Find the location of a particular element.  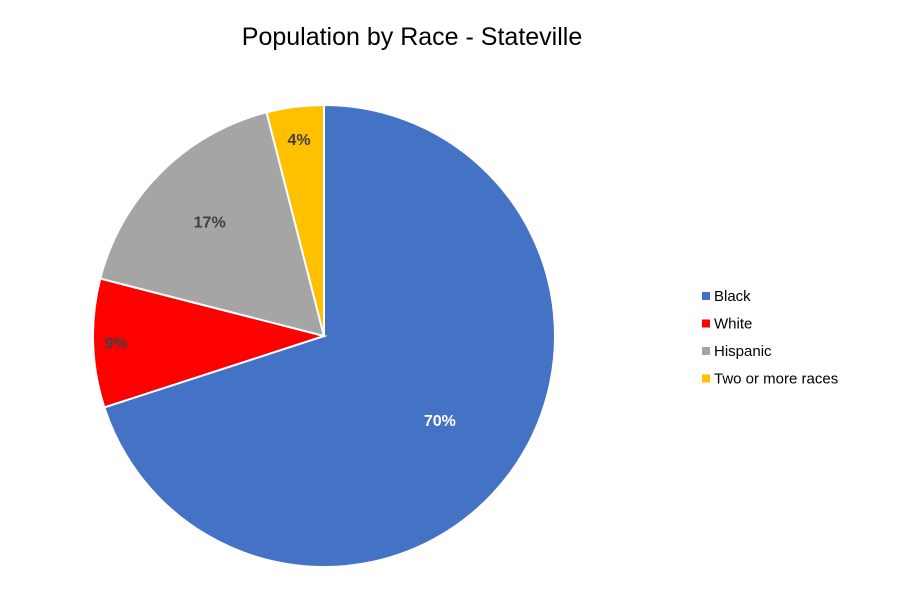

legend-item-white: White is located at coordinates (727, 324).